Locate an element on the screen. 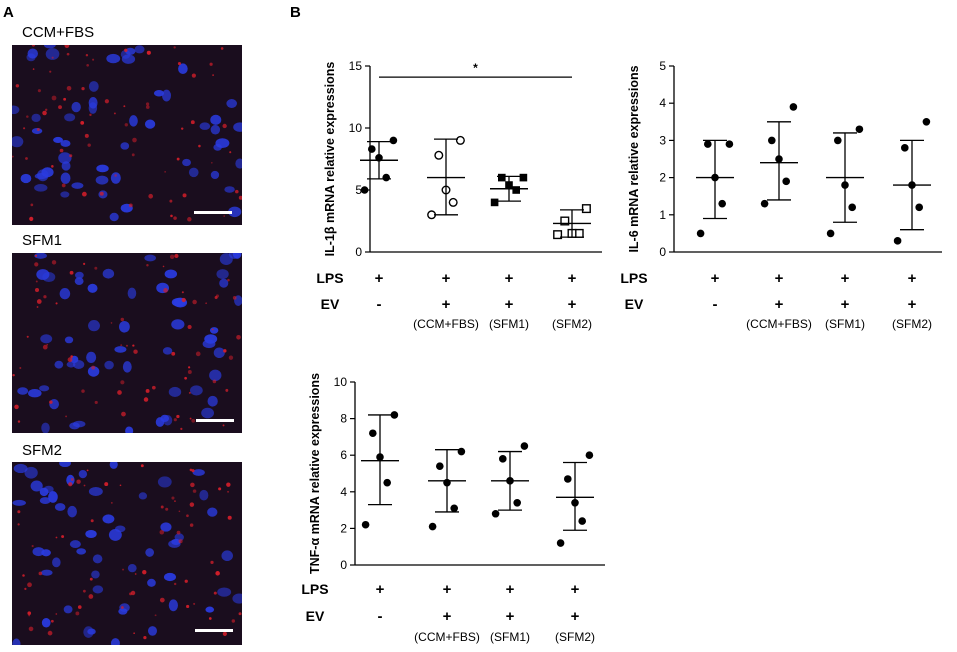  condition-row-name: EV is located at coordinates (634, 304).